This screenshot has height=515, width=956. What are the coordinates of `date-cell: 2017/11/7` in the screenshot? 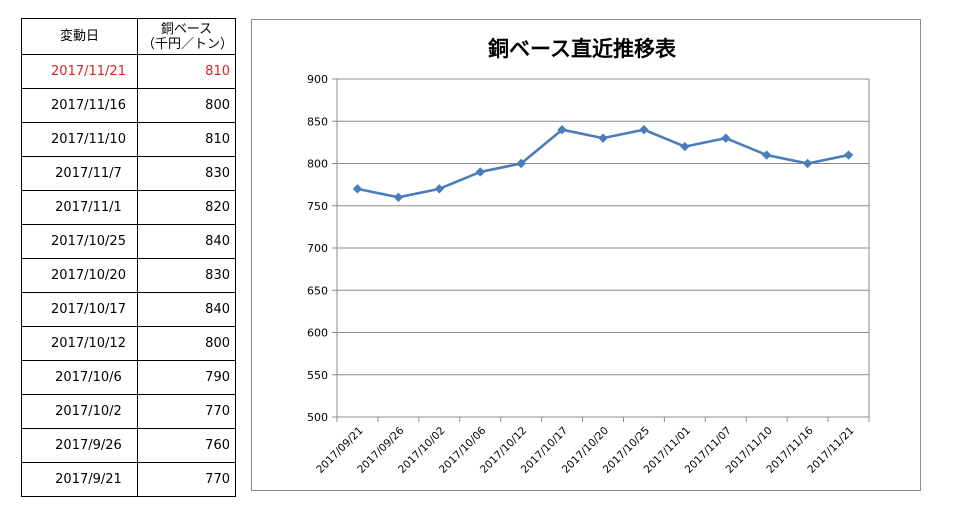 It's located at (79, 173).